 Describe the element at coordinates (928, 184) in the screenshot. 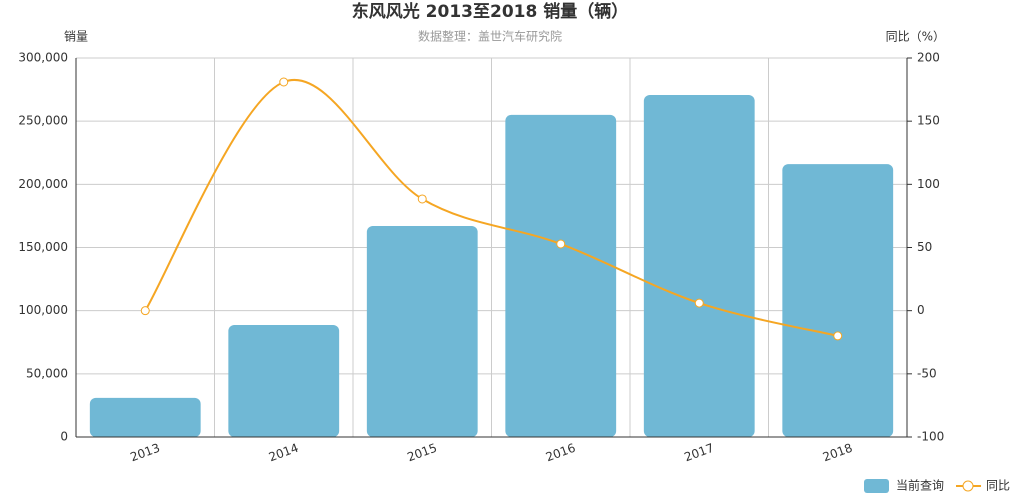

I see `y2-tick-label: 100` at that location.